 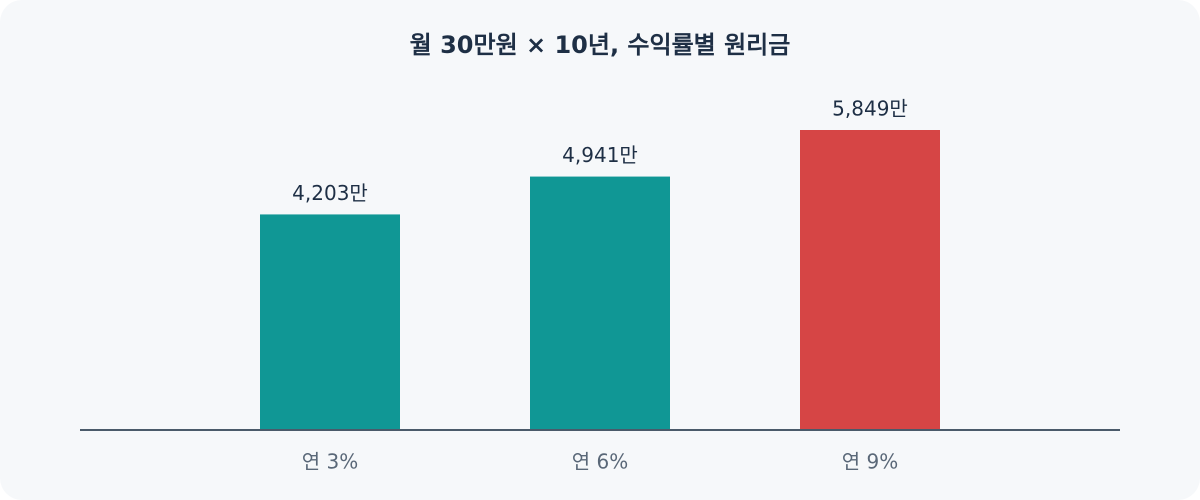 What do you see at coordinates (330, 193) in the screenshot?
I see `value-label: 4,203만` at bounding box center [330, 193].